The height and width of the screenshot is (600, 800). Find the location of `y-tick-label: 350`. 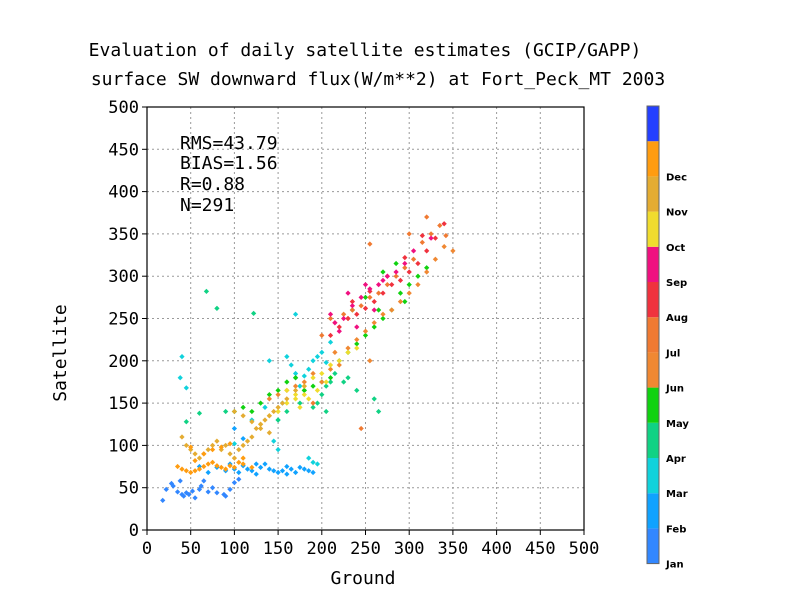

y-tick-label: 350 is located at coordinates (123, 235).